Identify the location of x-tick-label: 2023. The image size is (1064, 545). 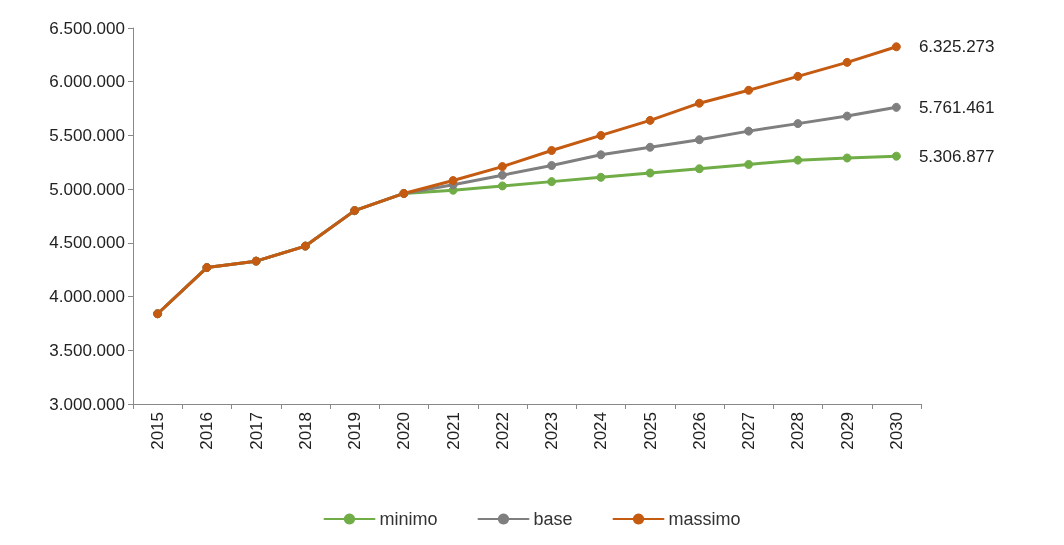
(552, 431).